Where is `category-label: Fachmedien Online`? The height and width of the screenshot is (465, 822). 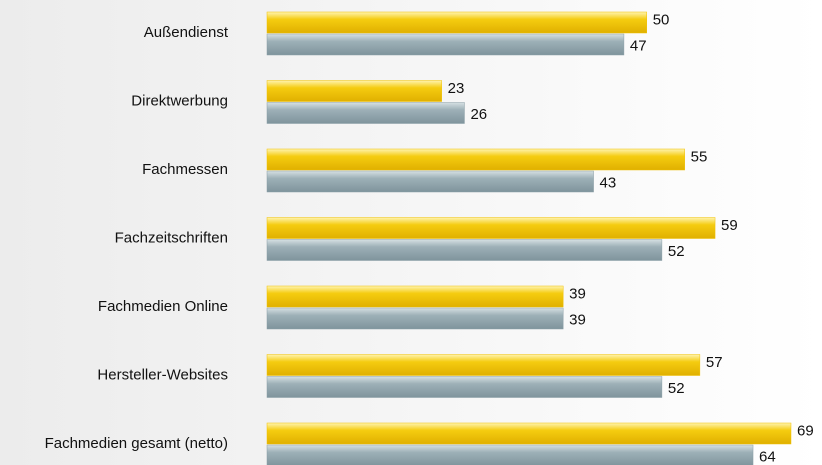 category-label: Fachmedien Online is located at coordinates (163, 306).